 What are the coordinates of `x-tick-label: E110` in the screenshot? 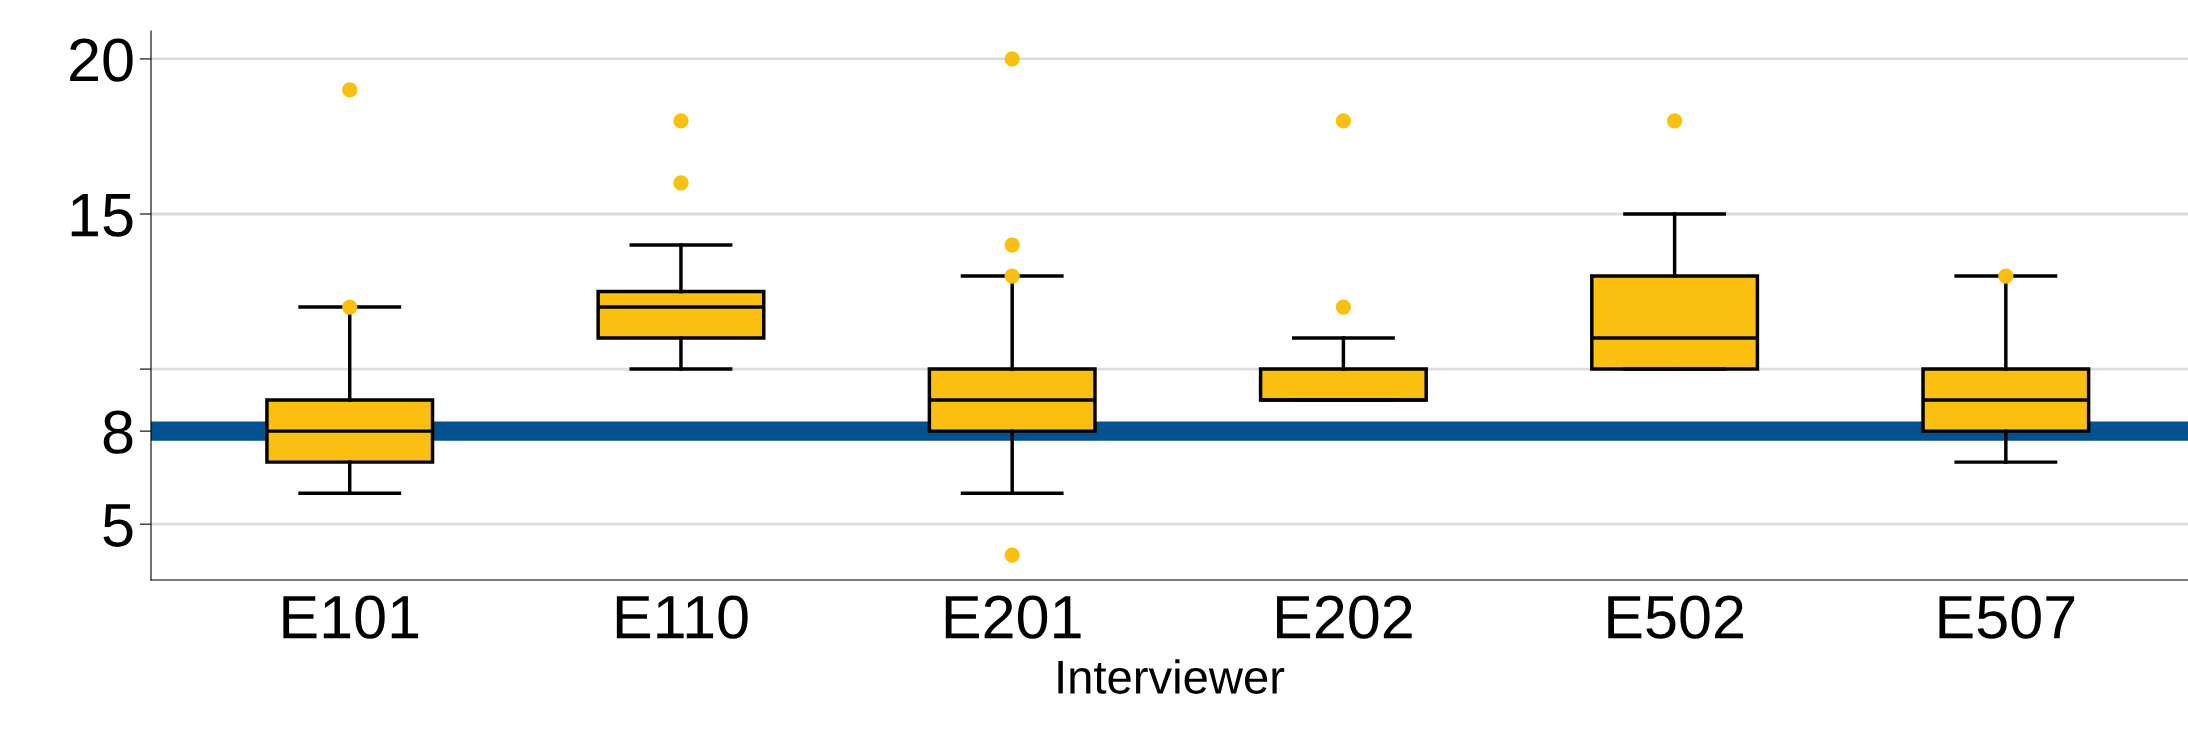 It's located at (682, 617).